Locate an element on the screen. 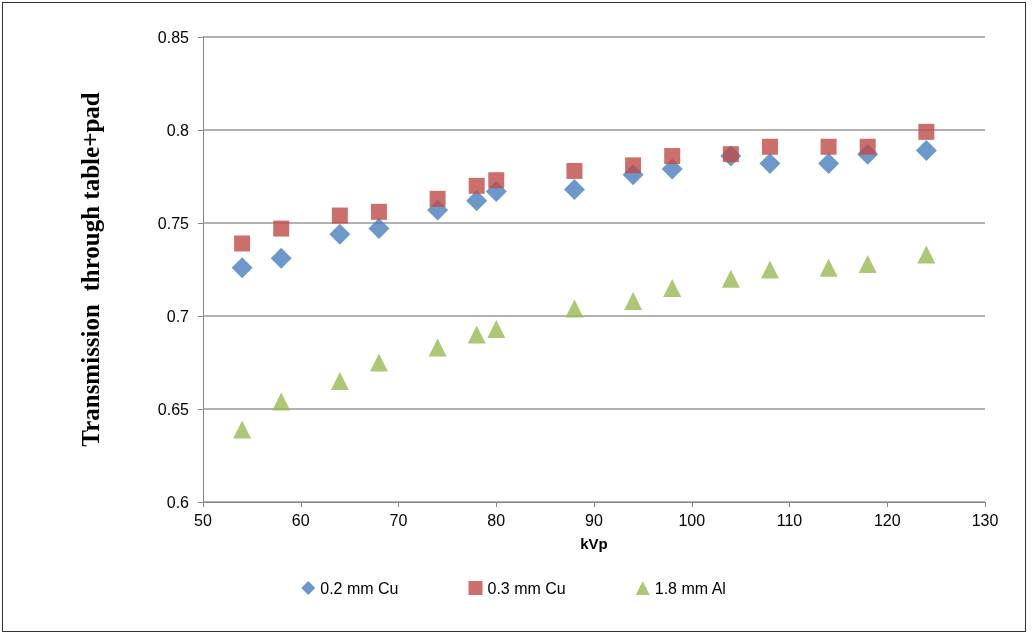  x-tick-label: 130 is located at coordinates (985, 520).